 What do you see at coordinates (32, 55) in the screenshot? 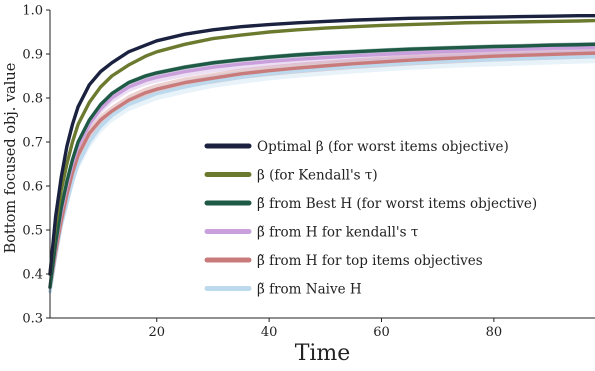
I see `y-tick-label: 0.9` at bounding box center [32, 55].